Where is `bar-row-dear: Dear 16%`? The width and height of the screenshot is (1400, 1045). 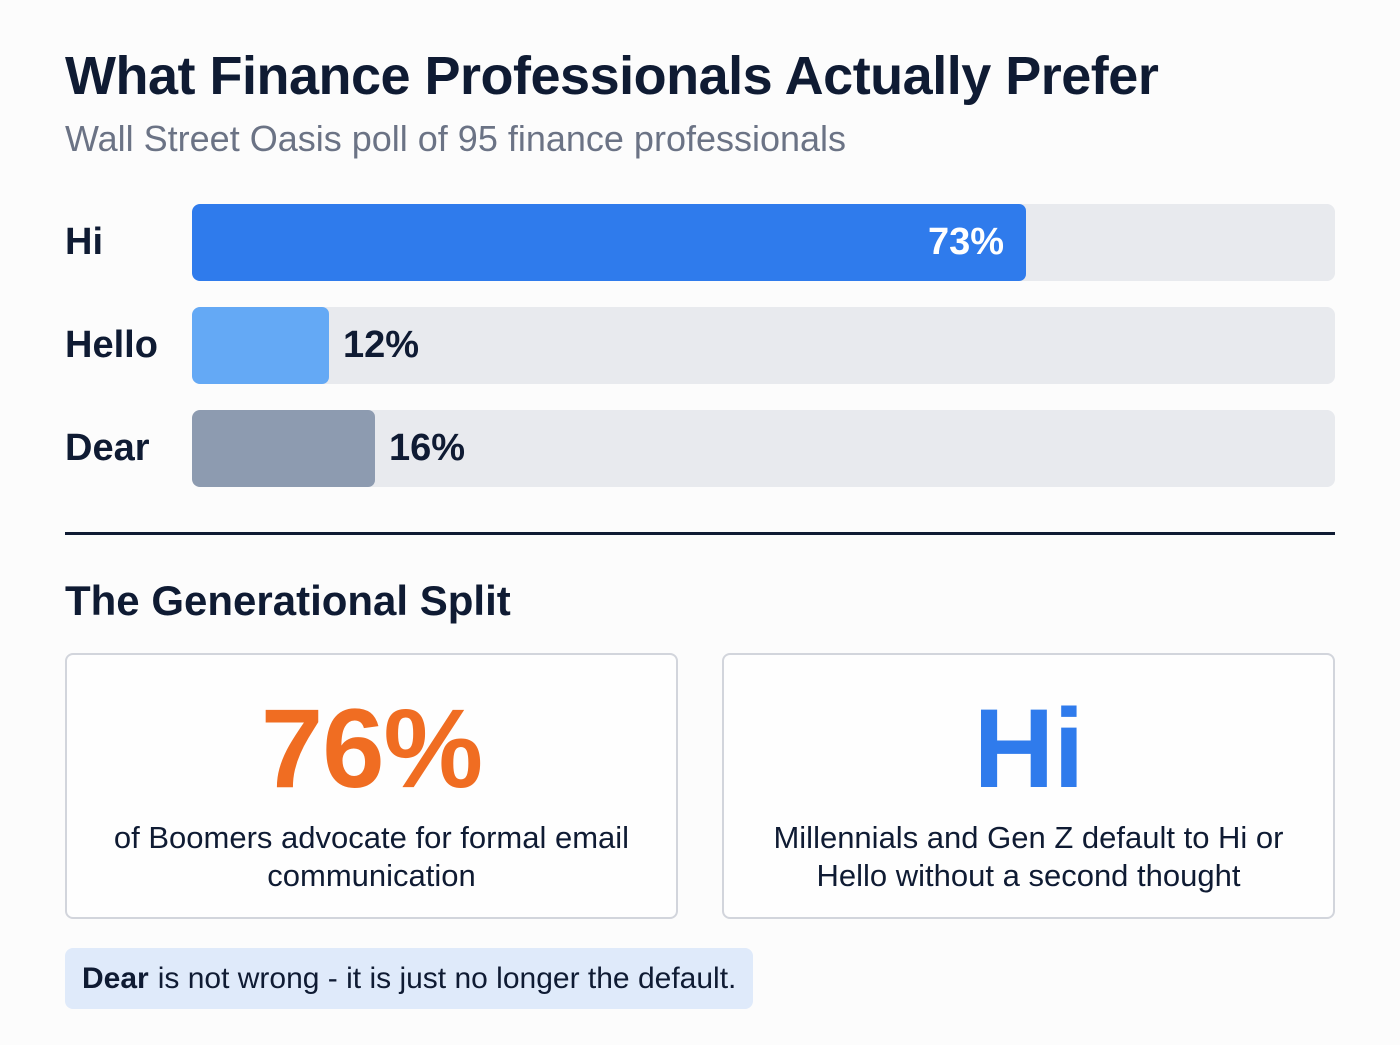
bar-row-dear: Dear 16% is located at coordinates (700, 448).